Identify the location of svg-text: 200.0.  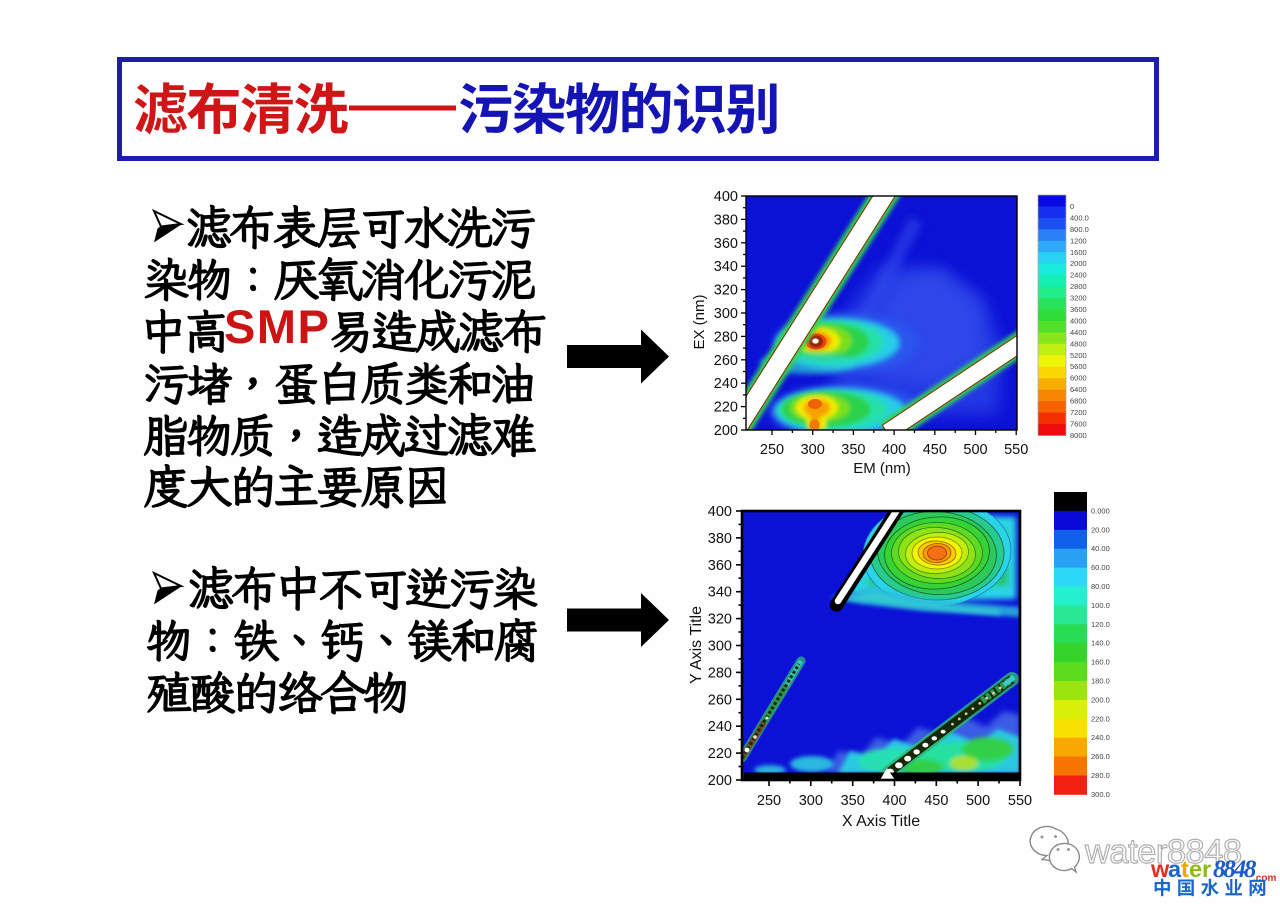
(1100, 699).